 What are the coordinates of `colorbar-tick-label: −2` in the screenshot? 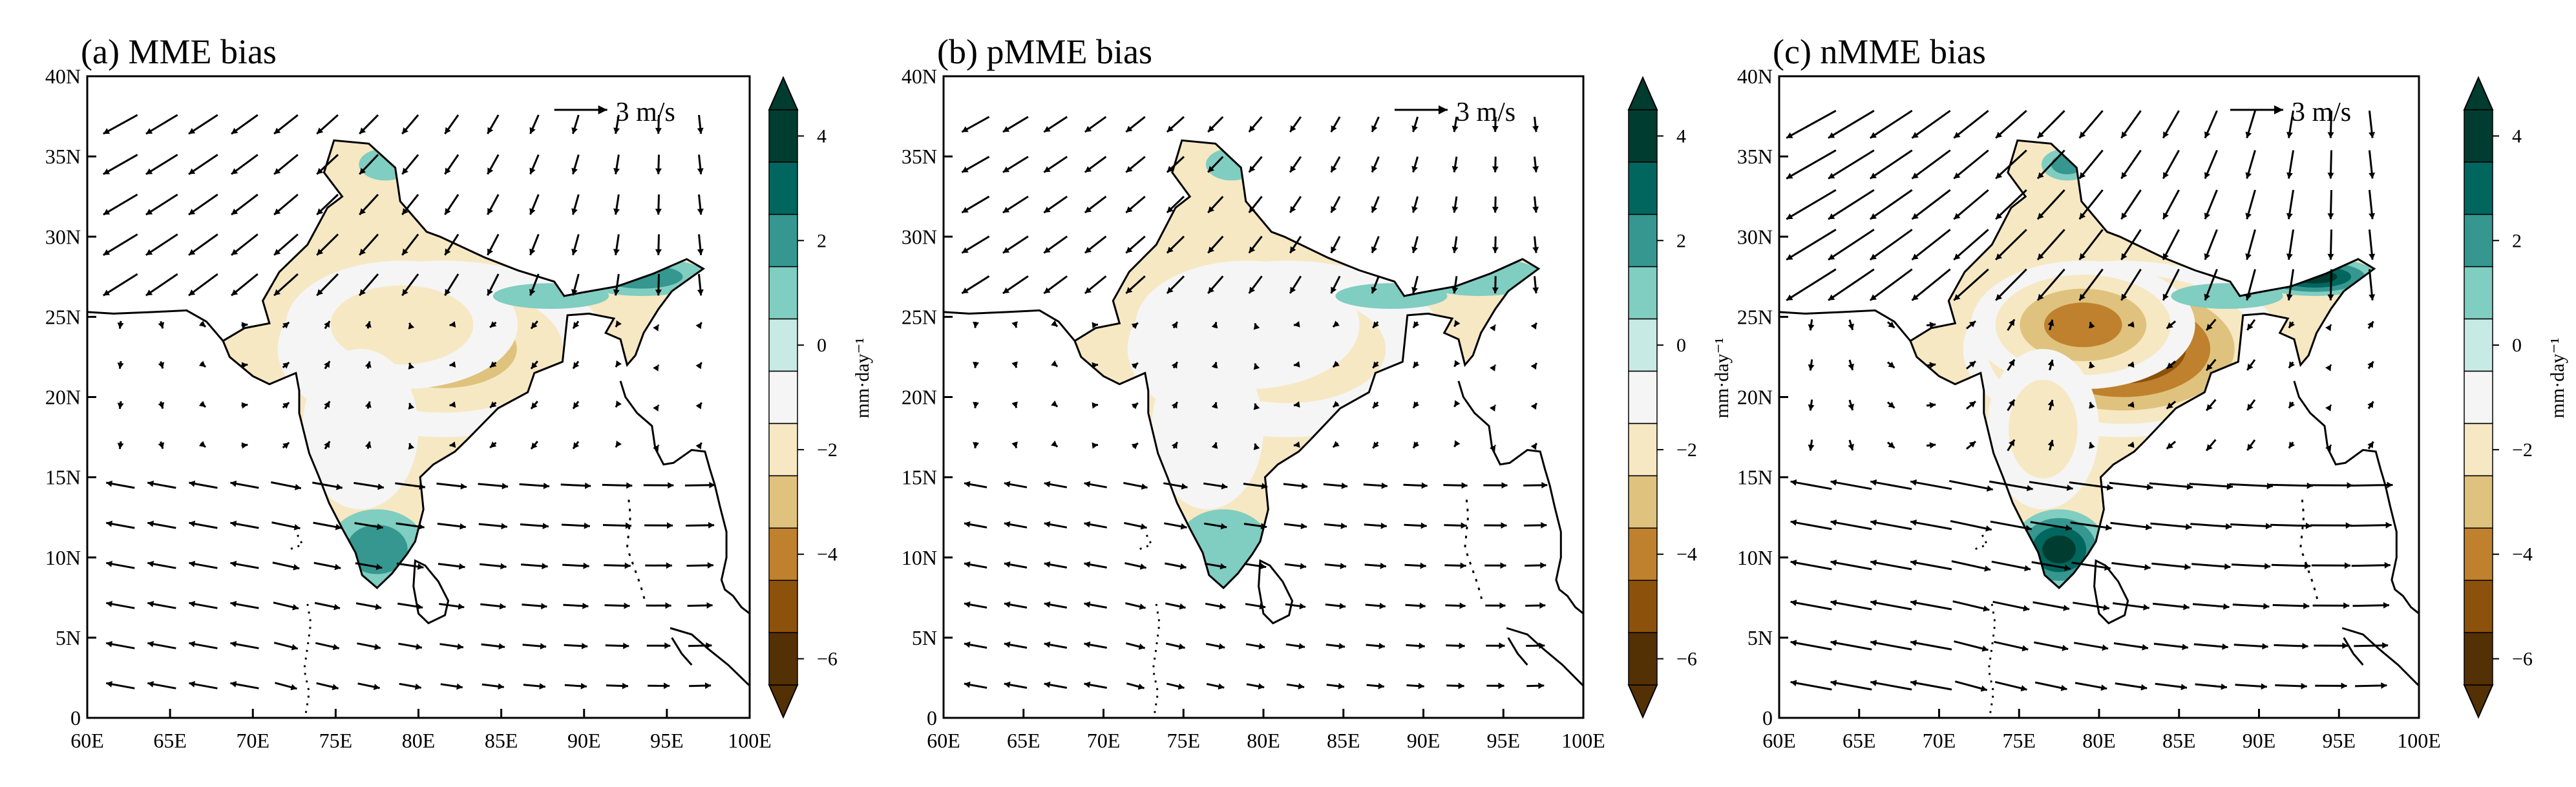 It's located at (827, 450).